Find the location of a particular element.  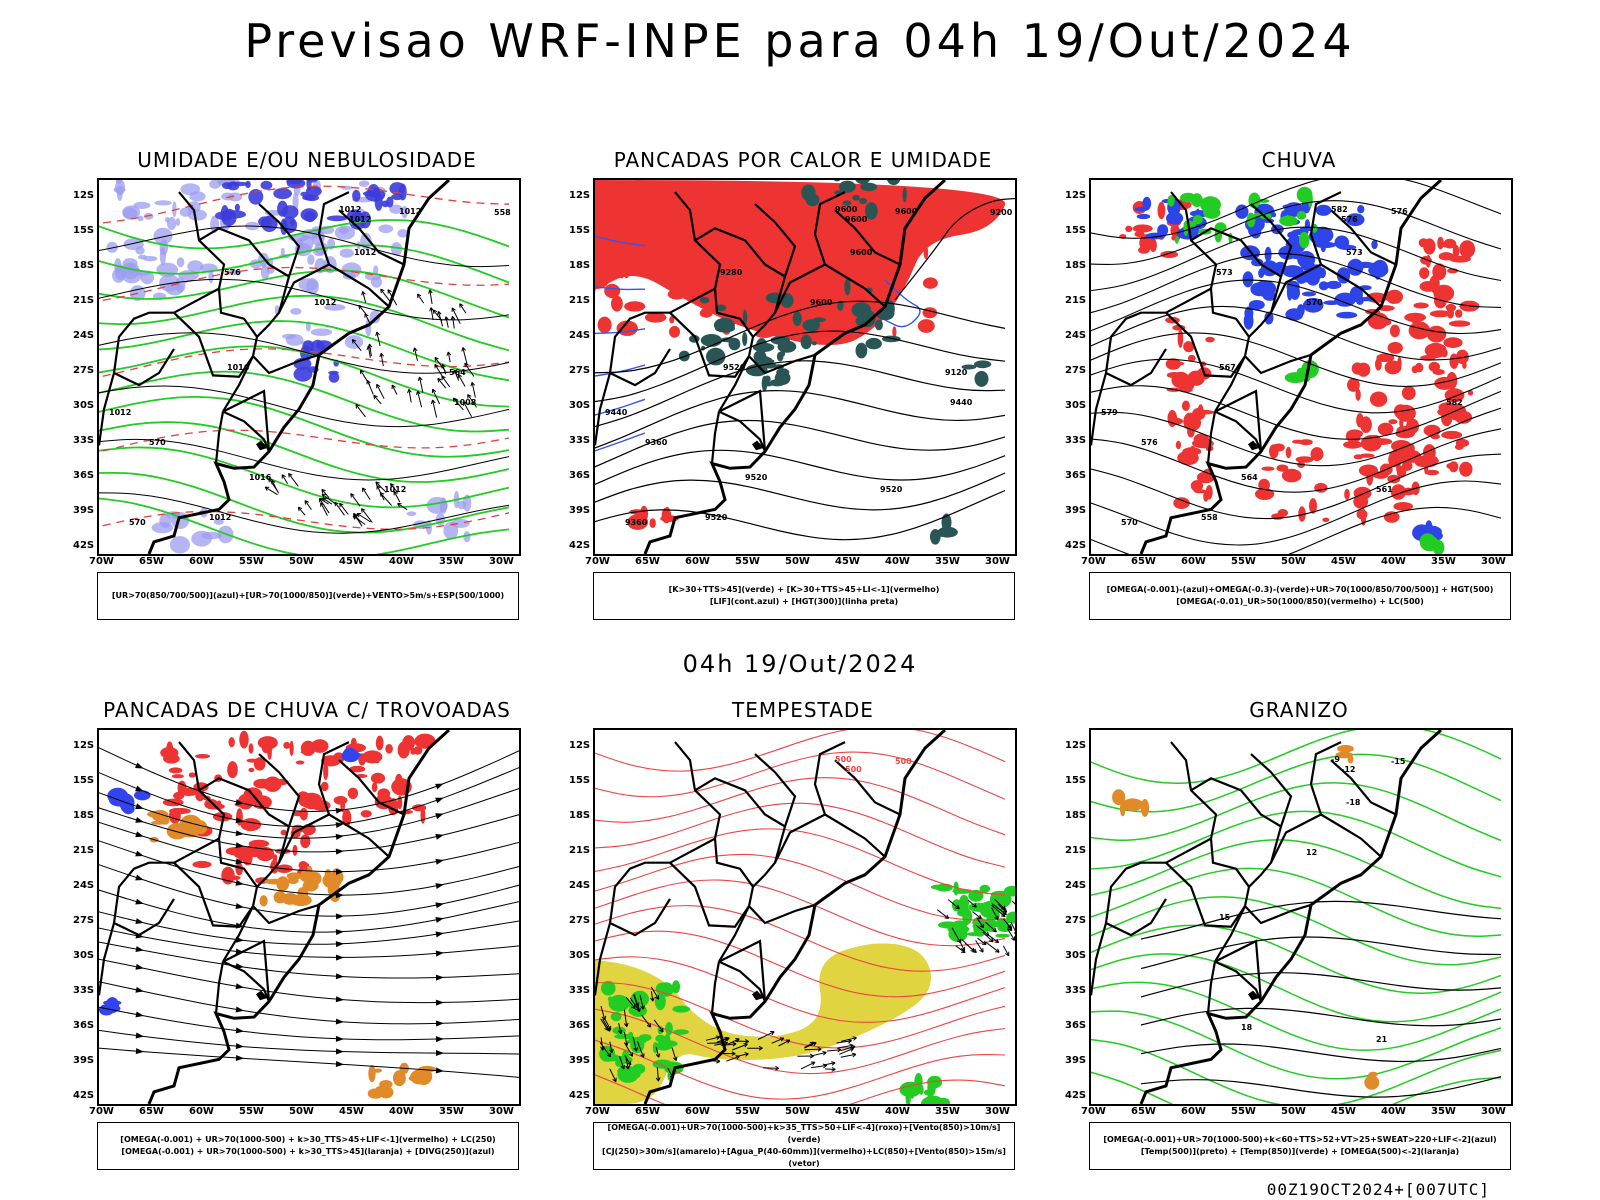

contour-label: -18 is located at coordinates (1353, 802).